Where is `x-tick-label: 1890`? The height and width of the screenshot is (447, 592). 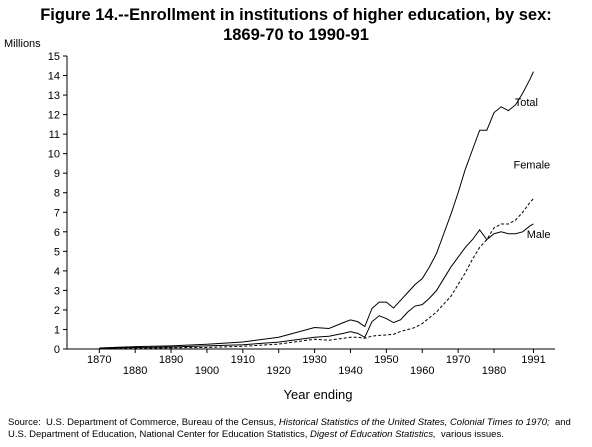
x-tick-label: 1890 is located at coordinates (171, 360).